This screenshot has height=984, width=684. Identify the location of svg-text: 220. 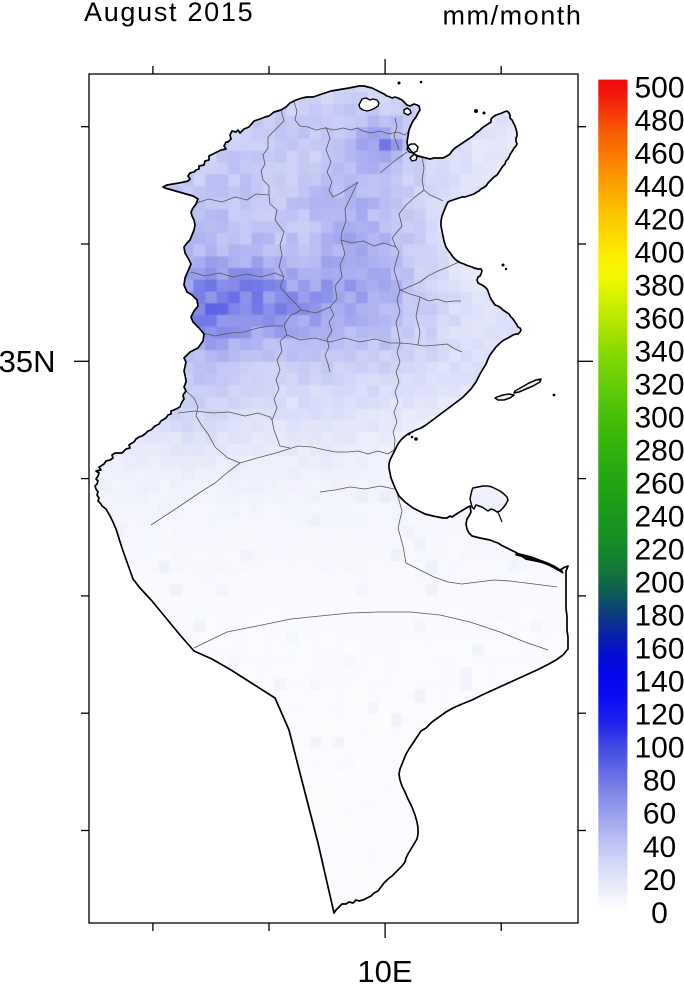
(659, 550).